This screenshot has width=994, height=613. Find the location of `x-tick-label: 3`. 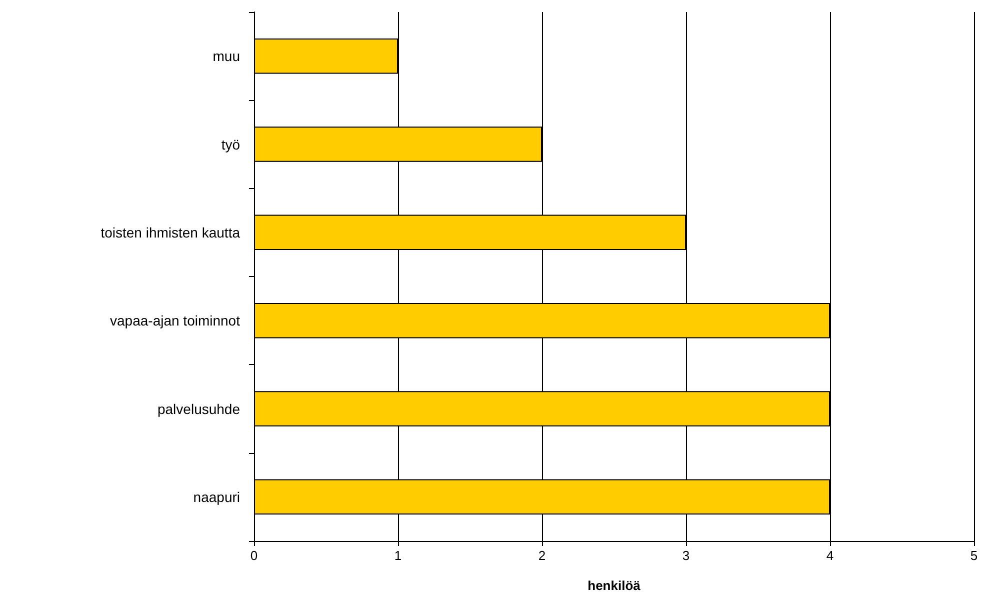

x-tick-label: 3 is located at coordinates (686, 555).